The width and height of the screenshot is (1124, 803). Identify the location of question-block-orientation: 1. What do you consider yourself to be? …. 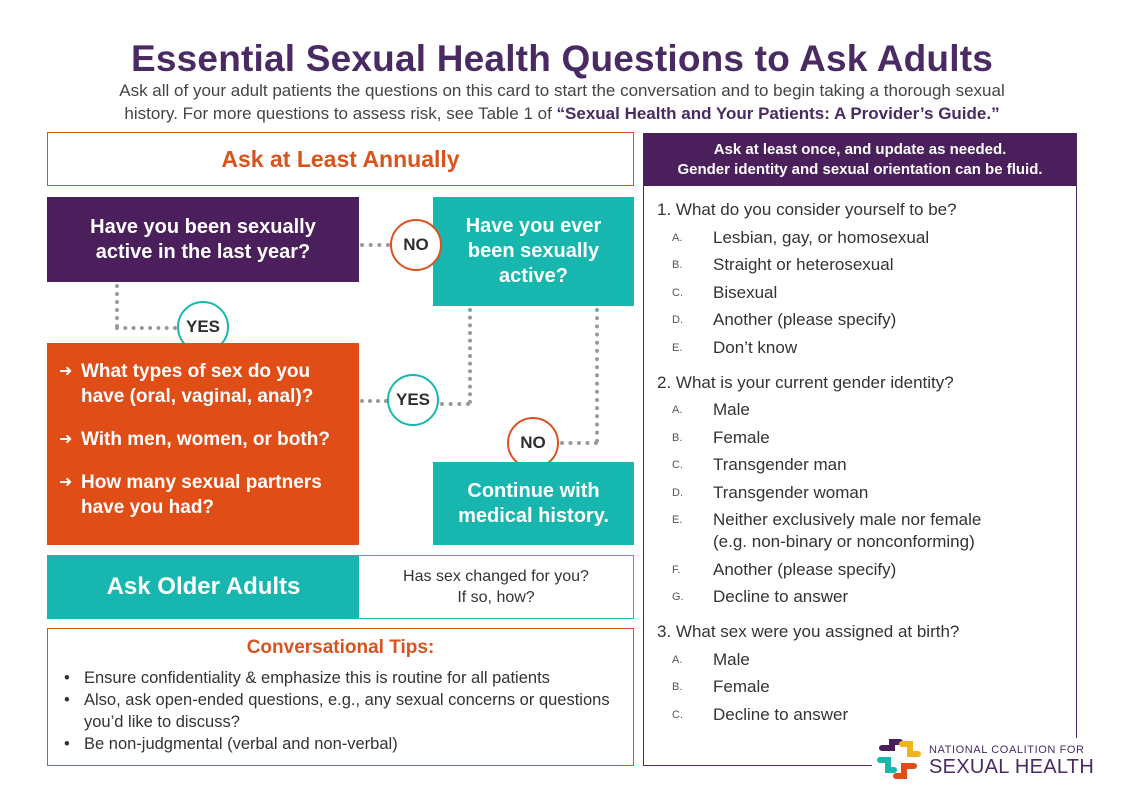
(860, 279).